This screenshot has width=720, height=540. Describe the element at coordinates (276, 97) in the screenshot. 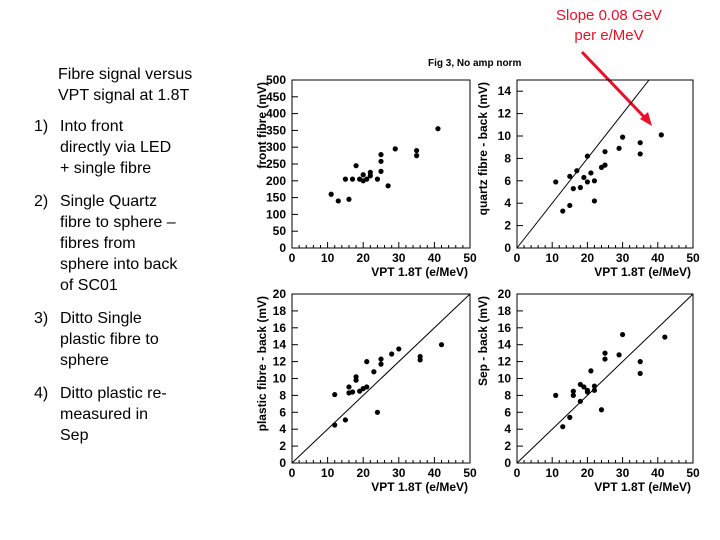

I see `y-tick-label: 450` at that location.